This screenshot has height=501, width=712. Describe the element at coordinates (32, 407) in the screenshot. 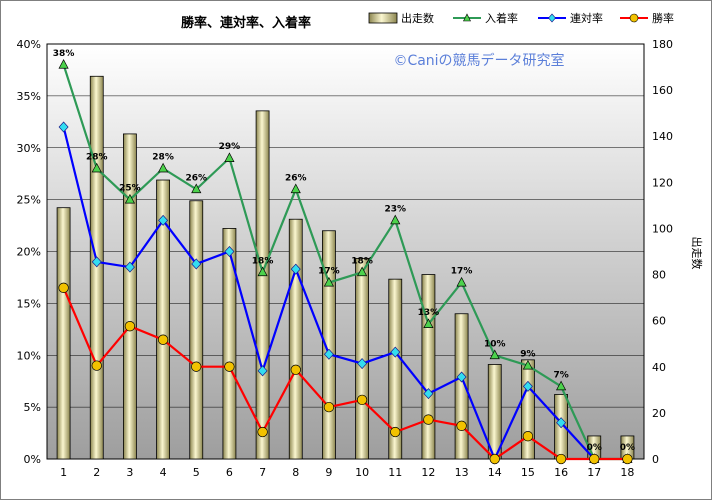

I see `y-tick-label: 5%` at that location.